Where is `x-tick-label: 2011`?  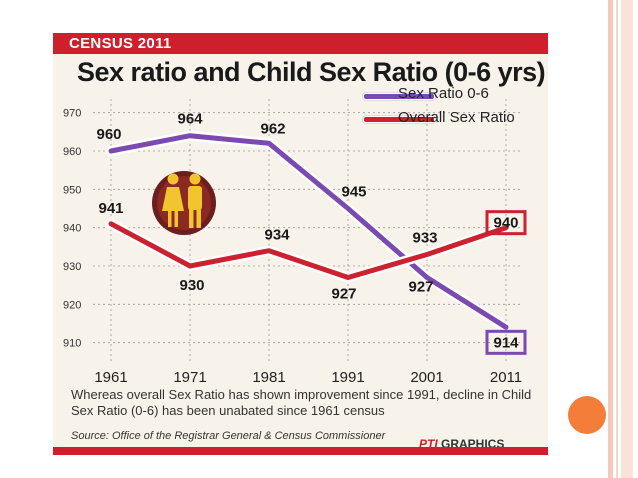 x-tick-label: 2011 is located at coordinates (506, 377).